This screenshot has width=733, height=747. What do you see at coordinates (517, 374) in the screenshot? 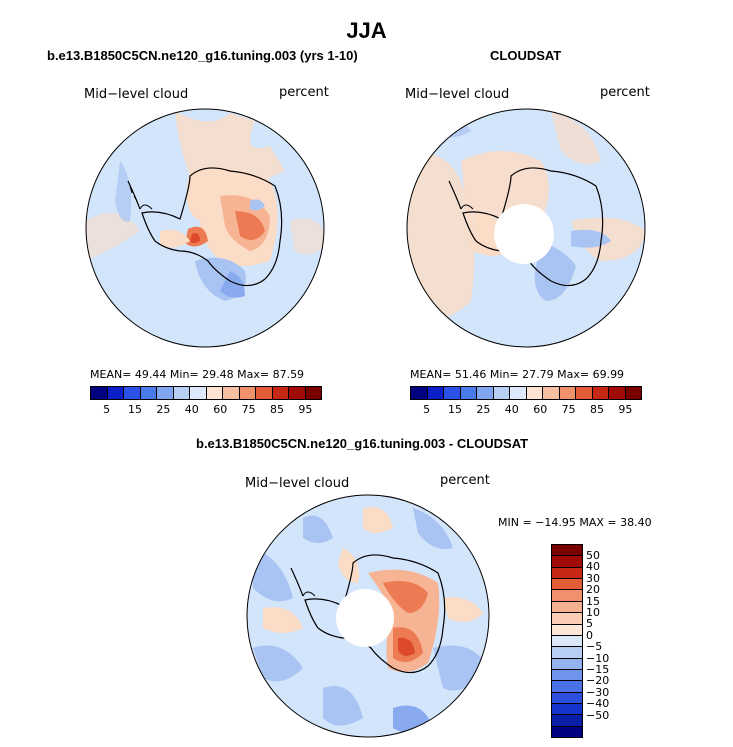
I see `panel2-stats: MEAN= 51.46 Min= 27.79 Max= 69.99` at bounding box center [517, 374].